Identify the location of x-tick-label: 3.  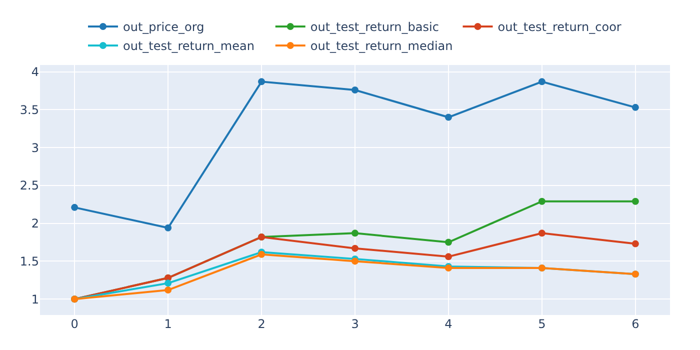
(355, 324).